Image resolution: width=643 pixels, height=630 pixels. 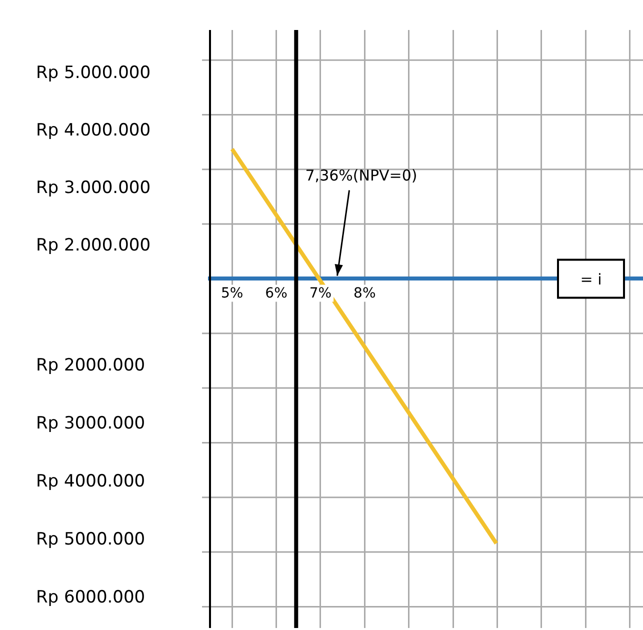 What do you see at coordinates (93, 73) in the screenshot?
I see `text: Rp 5.000.000` at bounding box center [93, 73].